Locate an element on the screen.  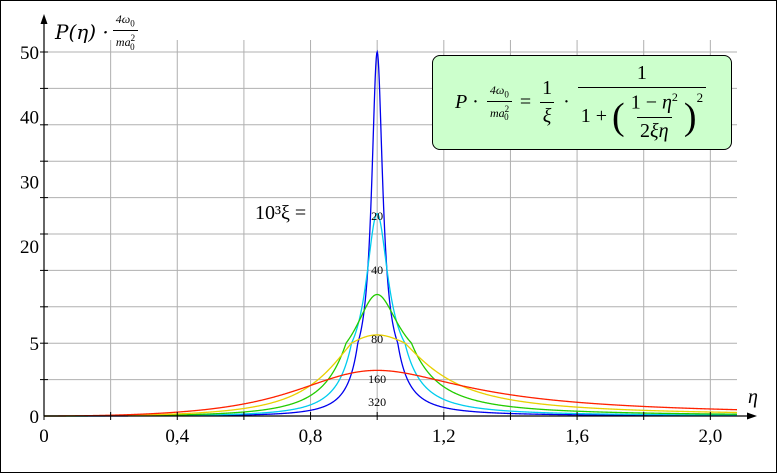
series-legend-label: 10³ξ = is located at coordinates (281, 213).